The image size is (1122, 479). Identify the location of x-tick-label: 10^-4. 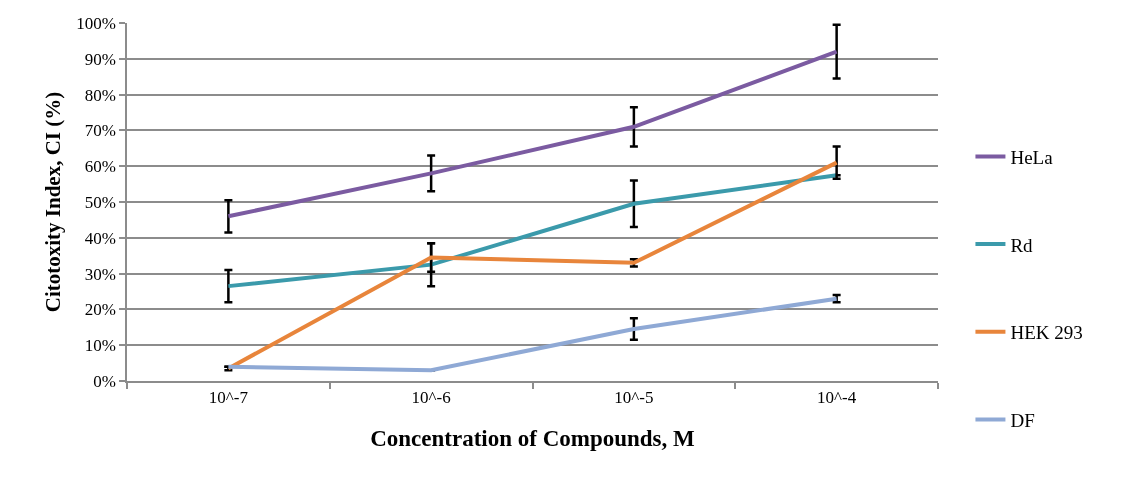
(837, 398).